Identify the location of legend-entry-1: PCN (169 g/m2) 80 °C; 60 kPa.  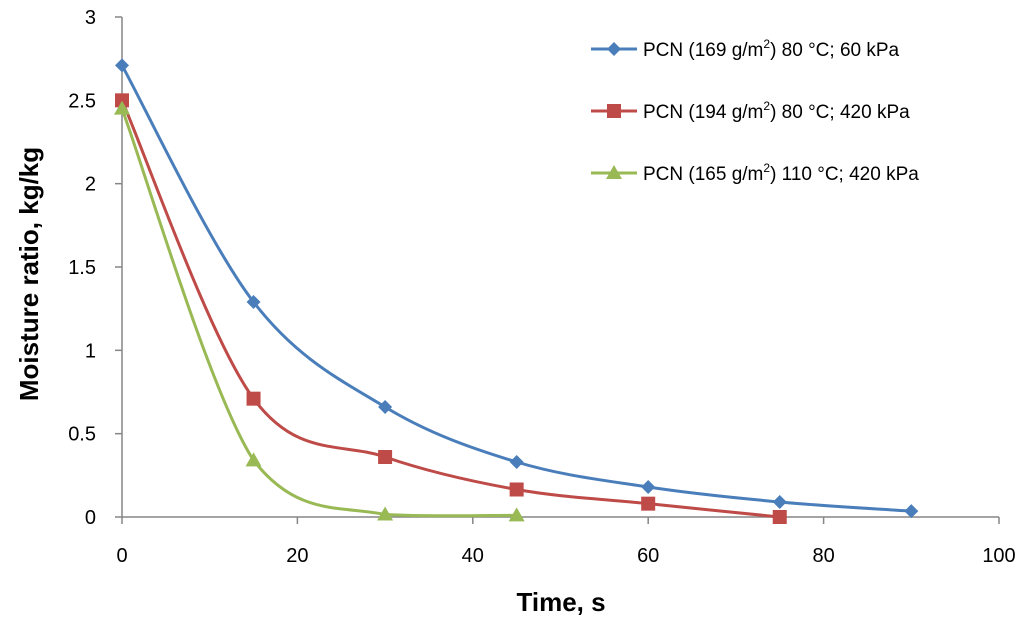
(745, 49).